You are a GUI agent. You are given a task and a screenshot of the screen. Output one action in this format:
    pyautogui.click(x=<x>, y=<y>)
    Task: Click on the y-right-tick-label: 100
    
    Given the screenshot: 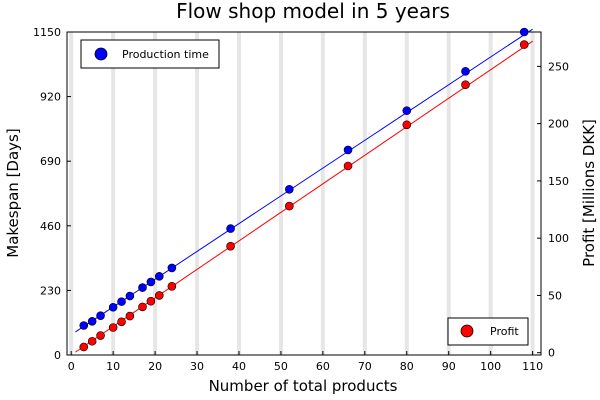 What is the action you would take?
    pyautogui.click(x=558, y=238)
    